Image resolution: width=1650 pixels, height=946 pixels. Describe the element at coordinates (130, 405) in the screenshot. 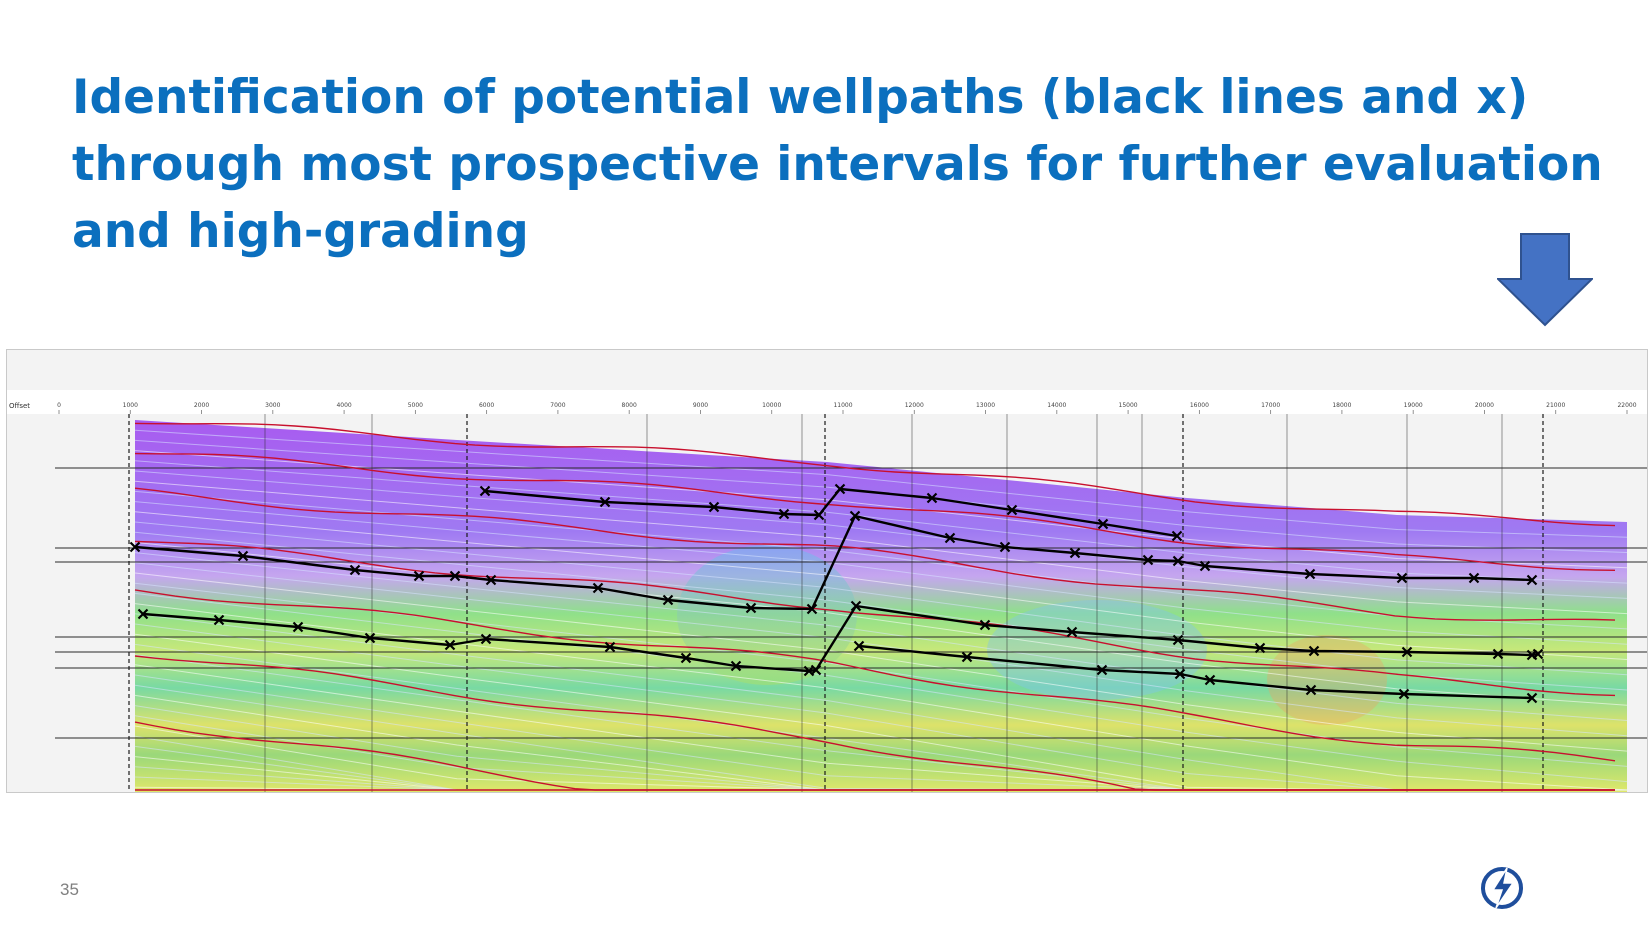

I see `axis-tick-label: 1000` at that location.